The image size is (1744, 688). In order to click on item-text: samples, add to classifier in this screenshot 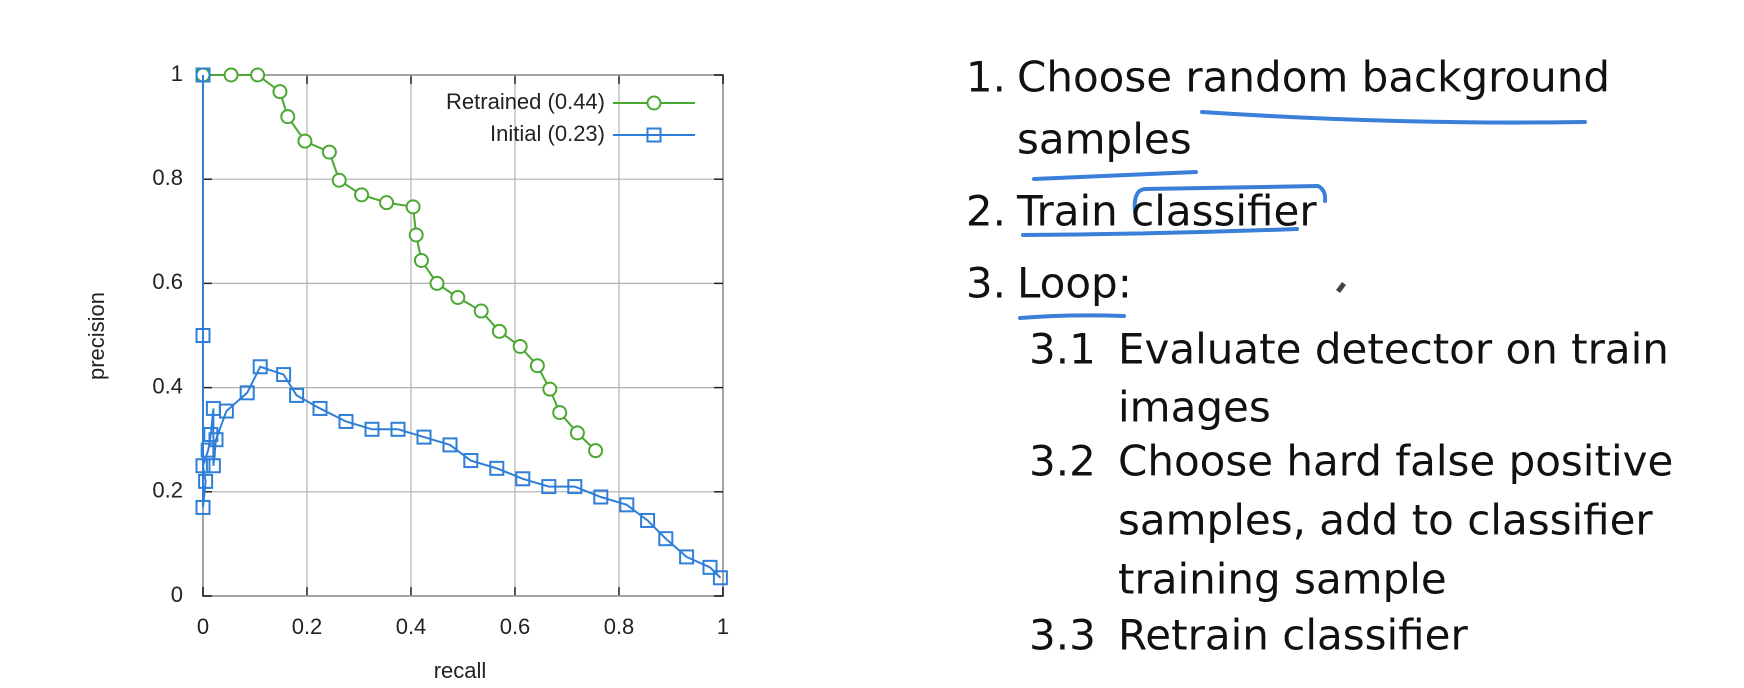, I will do `click(1385, 520)`.